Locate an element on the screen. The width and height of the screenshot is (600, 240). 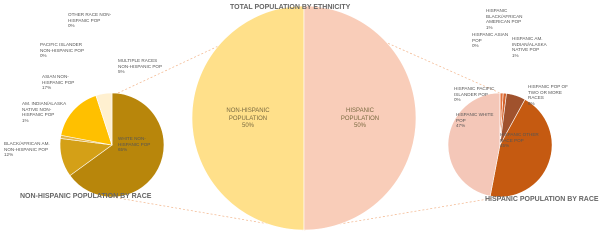
slice-label: HISPANIC POP OF TWO OR MORE RACES 6% is located at coordinates (551, 95).